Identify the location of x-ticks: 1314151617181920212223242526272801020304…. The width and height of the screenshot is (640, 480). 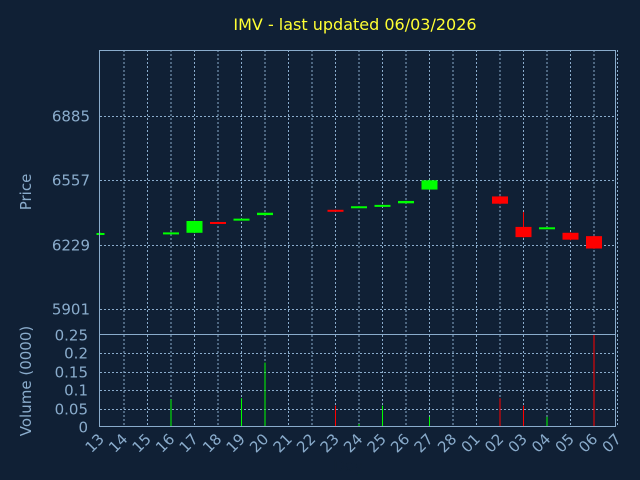
(353, 443).